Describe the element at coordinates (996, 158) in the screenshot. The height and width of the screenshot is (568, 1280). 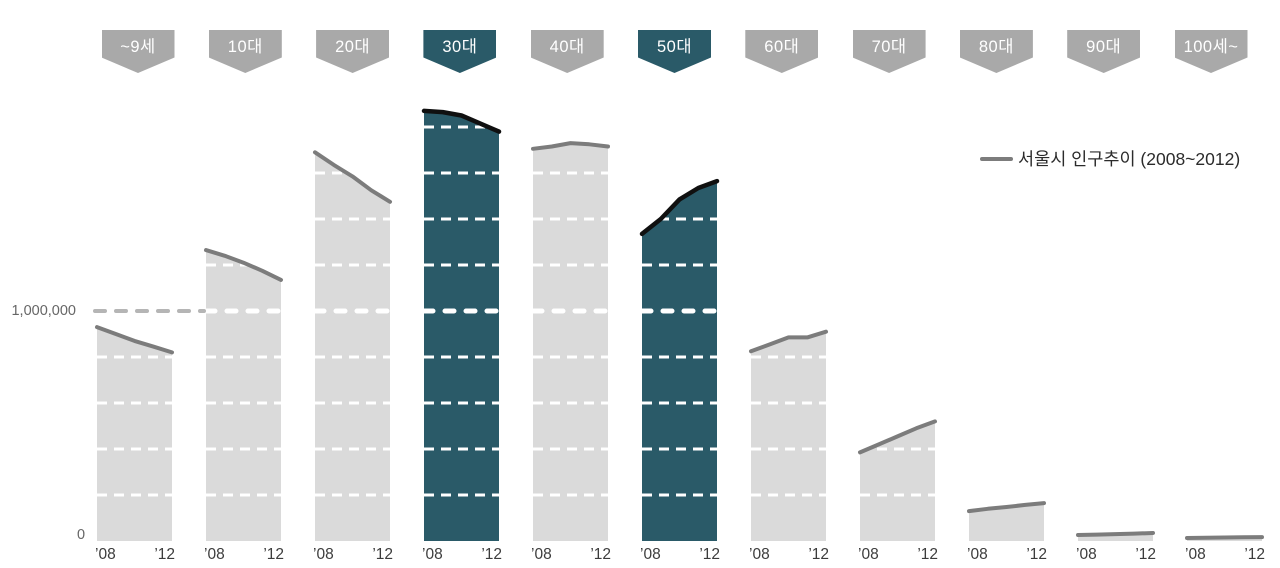
I see `legend-line-swatch` at that location.